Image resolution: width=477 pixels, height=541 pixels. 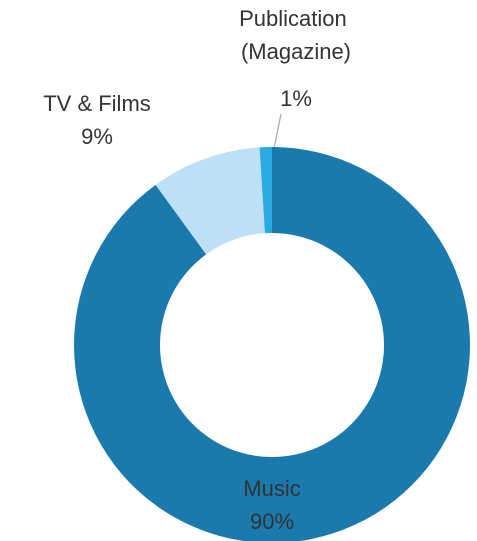 What do you see at coordinates (271, 488) in the screenshot?
I see `category-label: Music` at bounding box center [271, 488].